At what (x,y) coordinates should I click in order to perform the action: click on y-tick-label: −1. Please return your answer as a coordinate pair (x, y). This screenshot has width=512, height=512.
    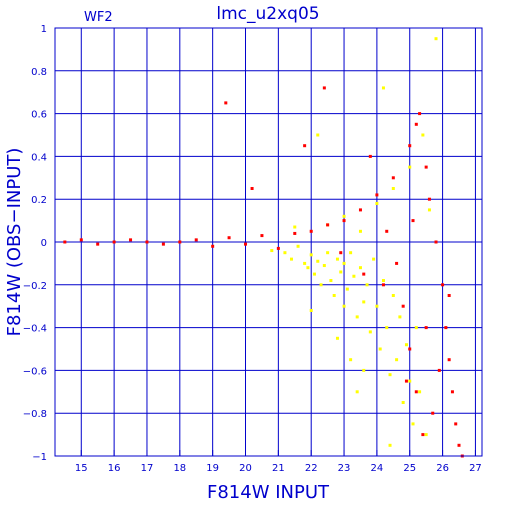
    Looking at the image, I should click on (39, 457).